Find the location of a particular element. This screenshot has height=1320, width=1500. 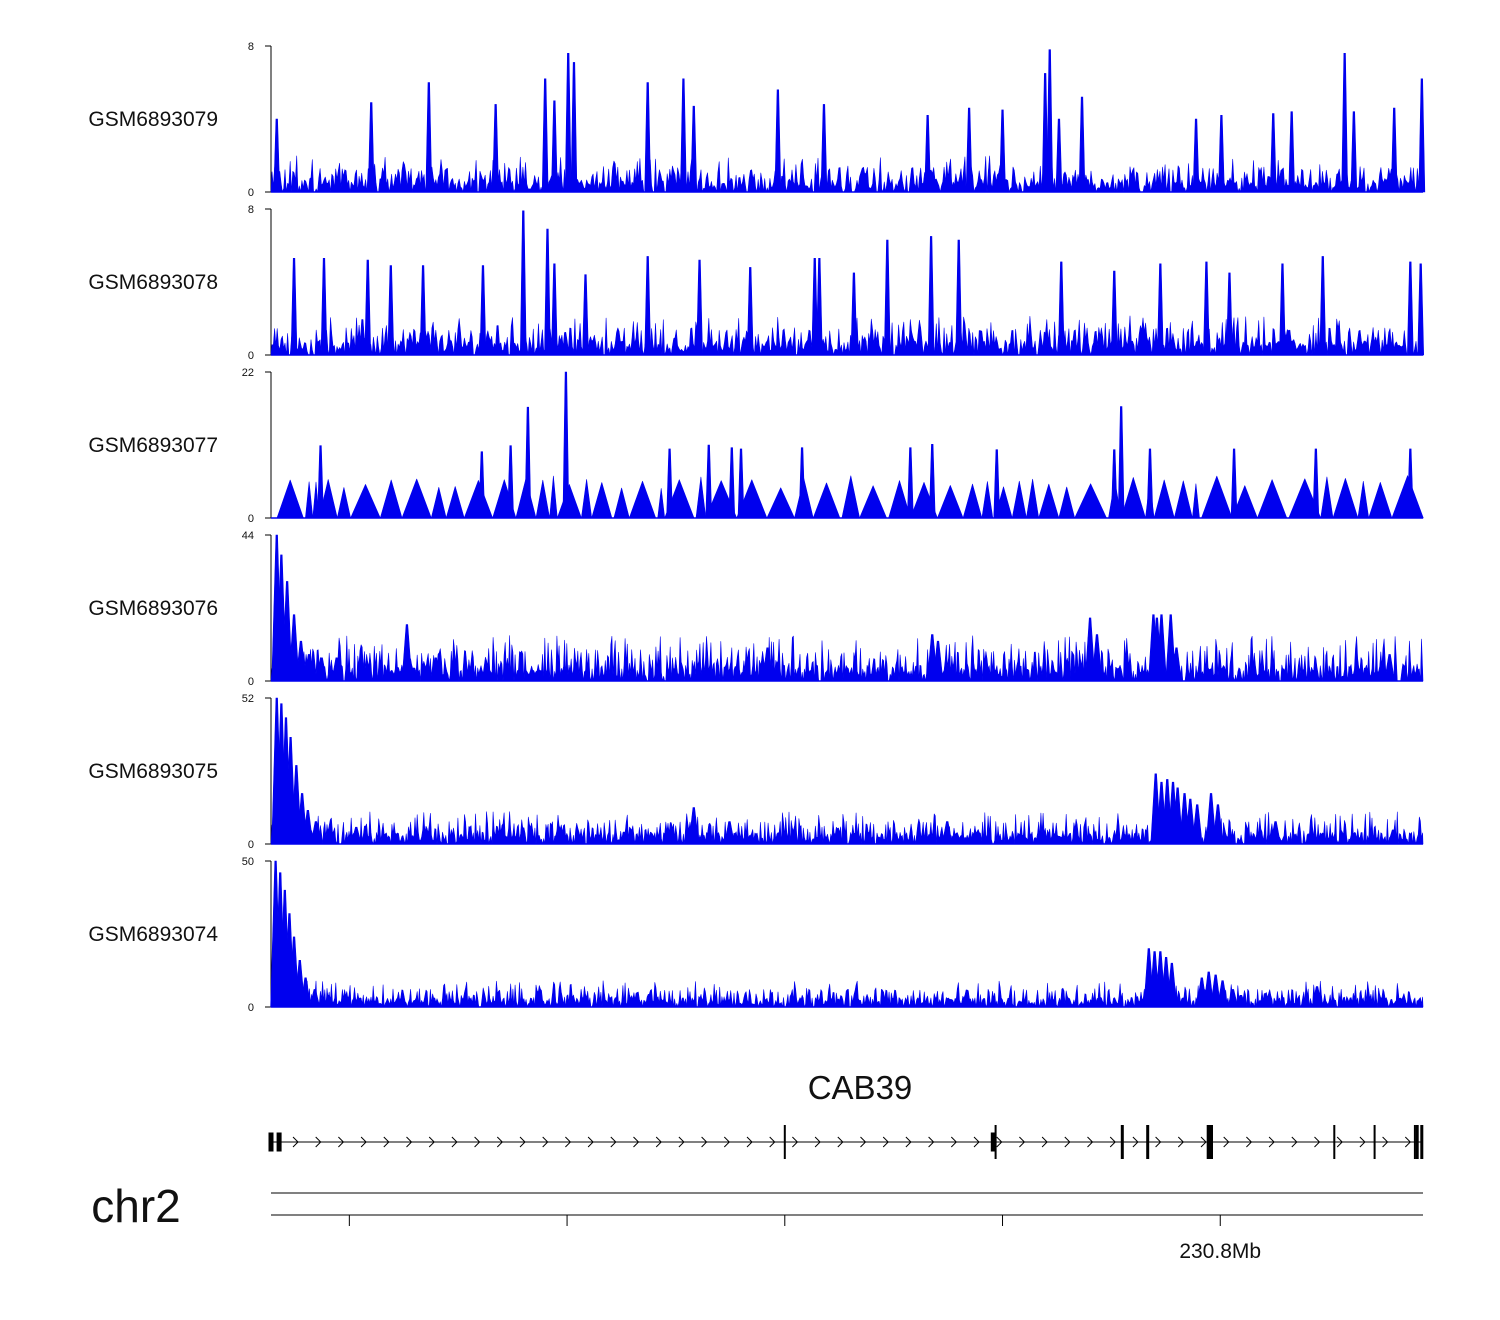

genome-axis: chr2 230.8Mb is located at coordinates (757, 1221).